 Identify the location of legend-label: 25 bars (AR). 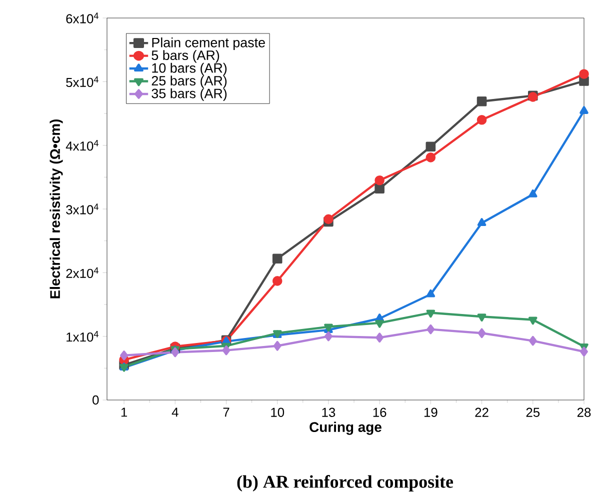
(189, 82).